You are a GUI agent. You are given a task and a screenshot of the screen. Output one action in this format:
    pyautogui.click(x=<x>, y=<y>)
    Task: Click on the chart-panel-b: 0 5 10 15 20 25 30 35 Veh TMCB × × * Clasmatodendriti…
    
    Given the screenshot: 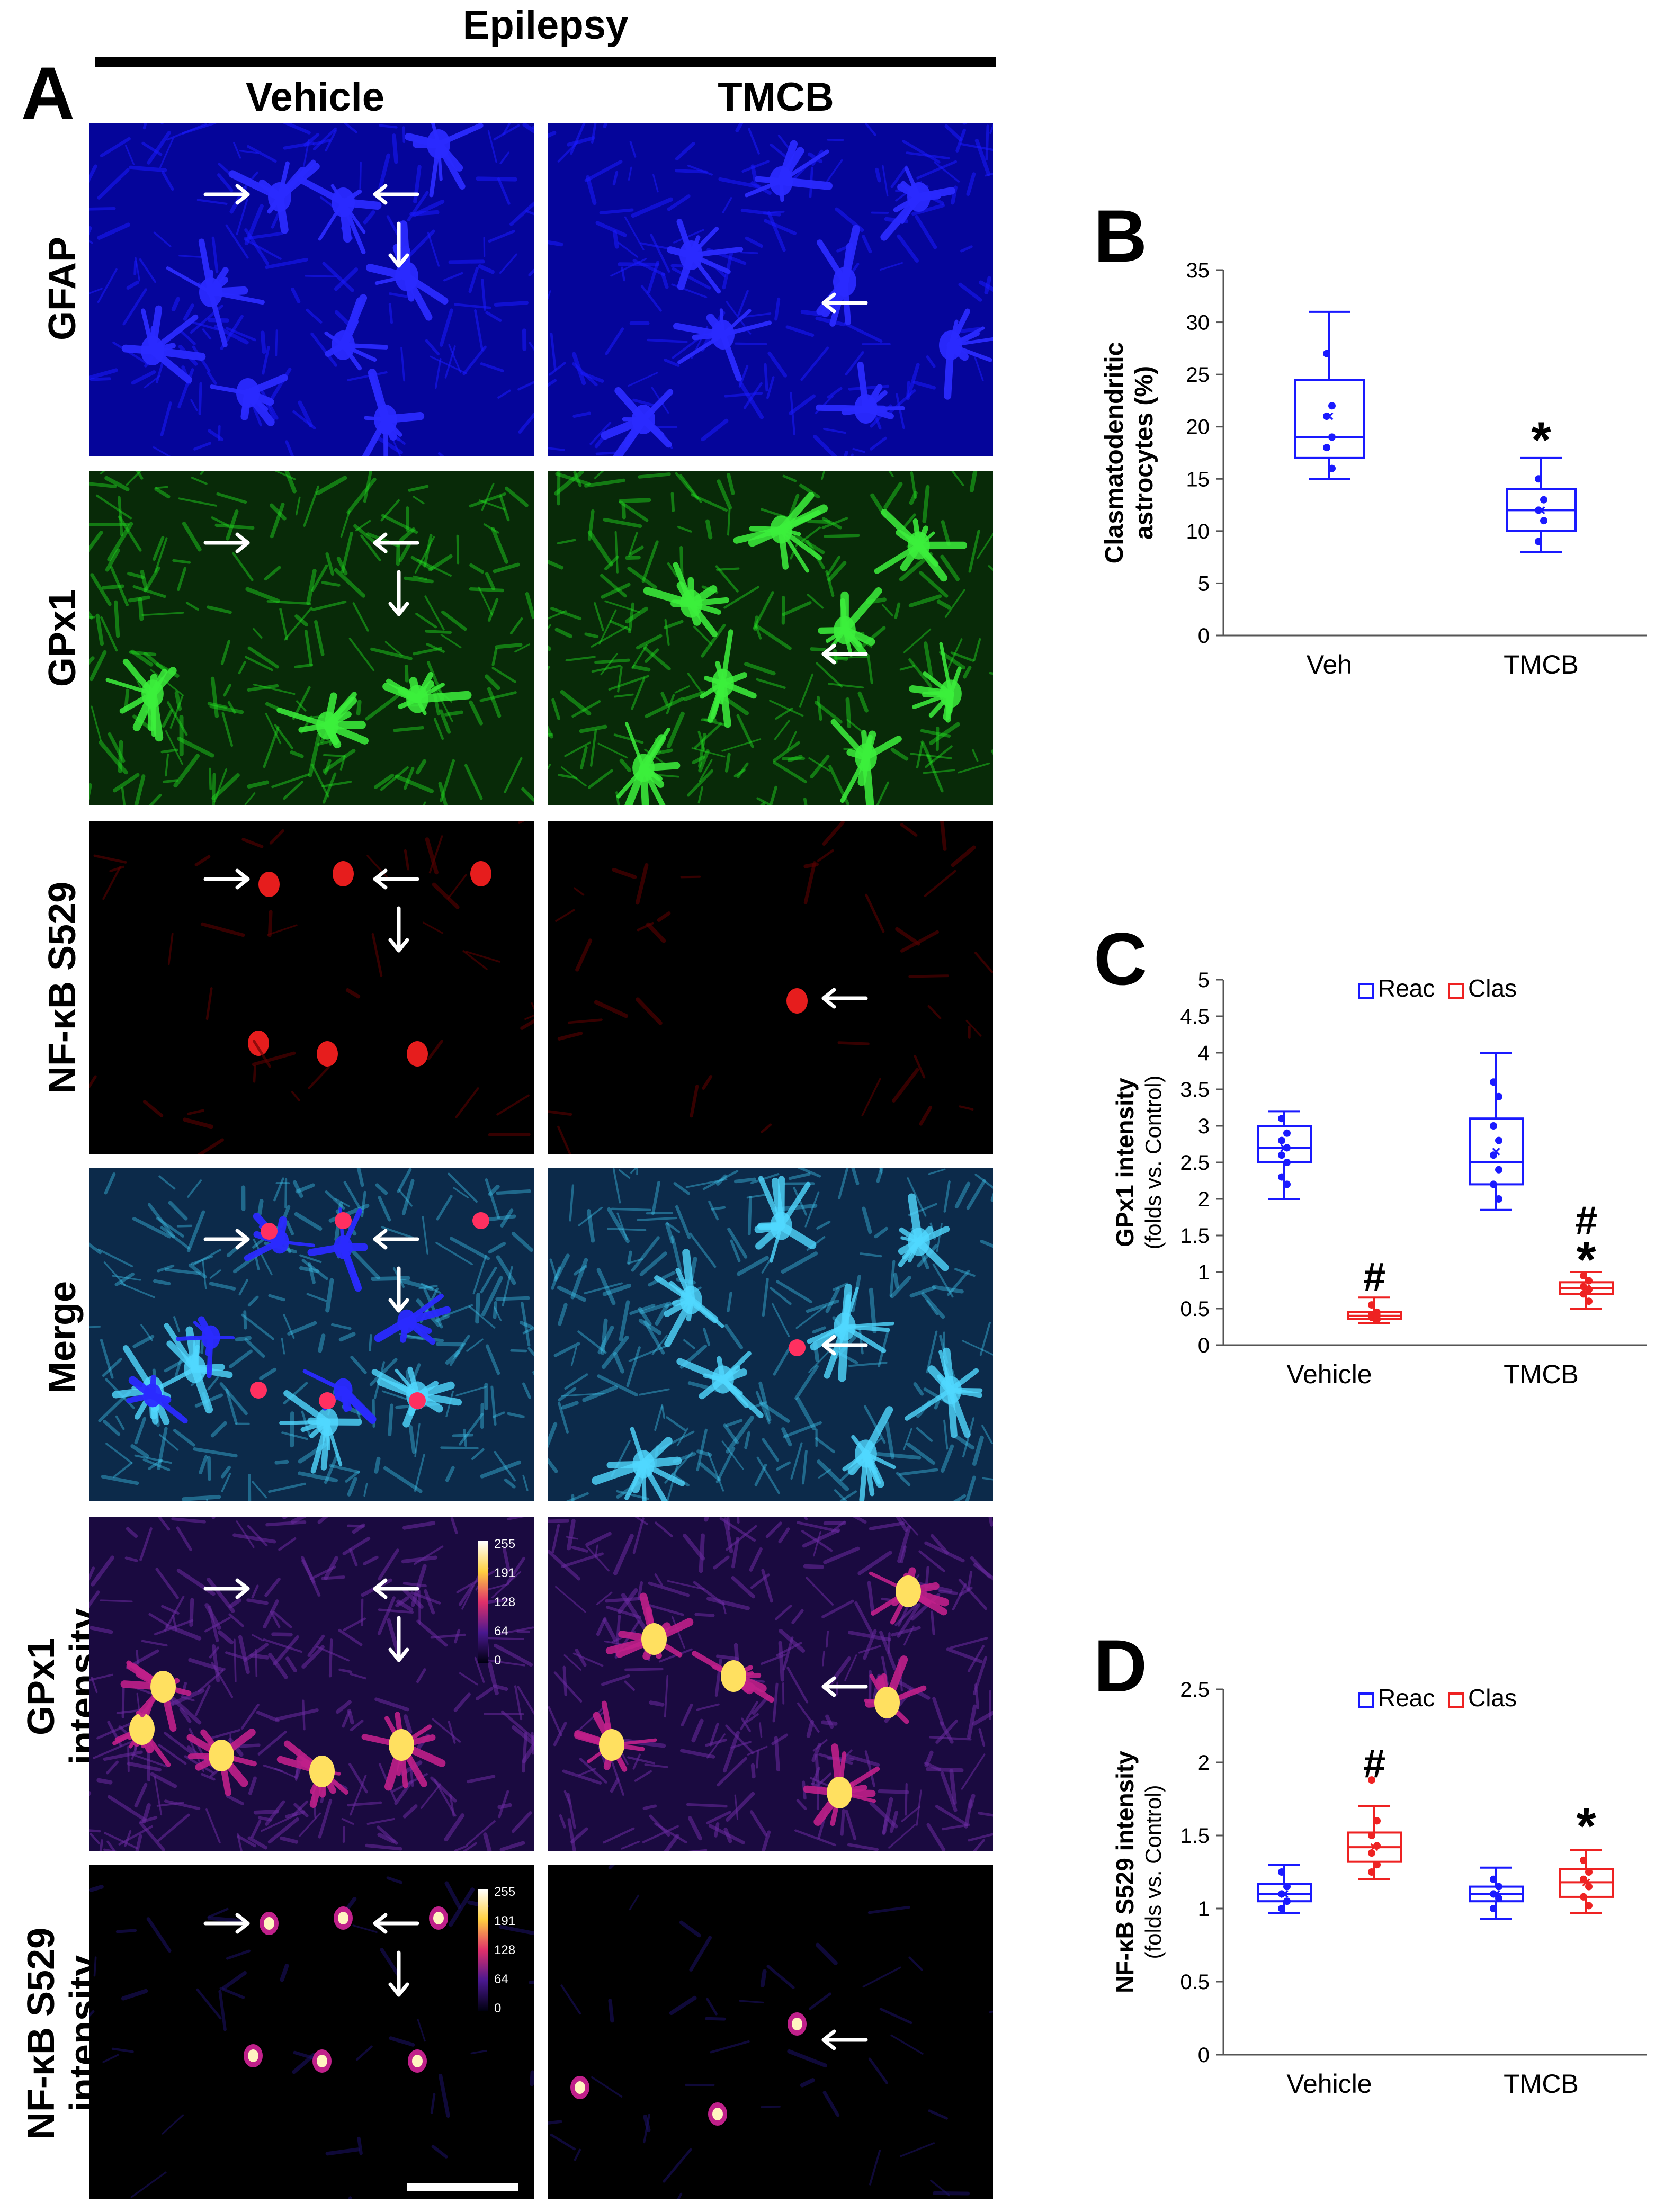 What is the action you would take?
    pyautogui.click(x=1374, y=476)
    